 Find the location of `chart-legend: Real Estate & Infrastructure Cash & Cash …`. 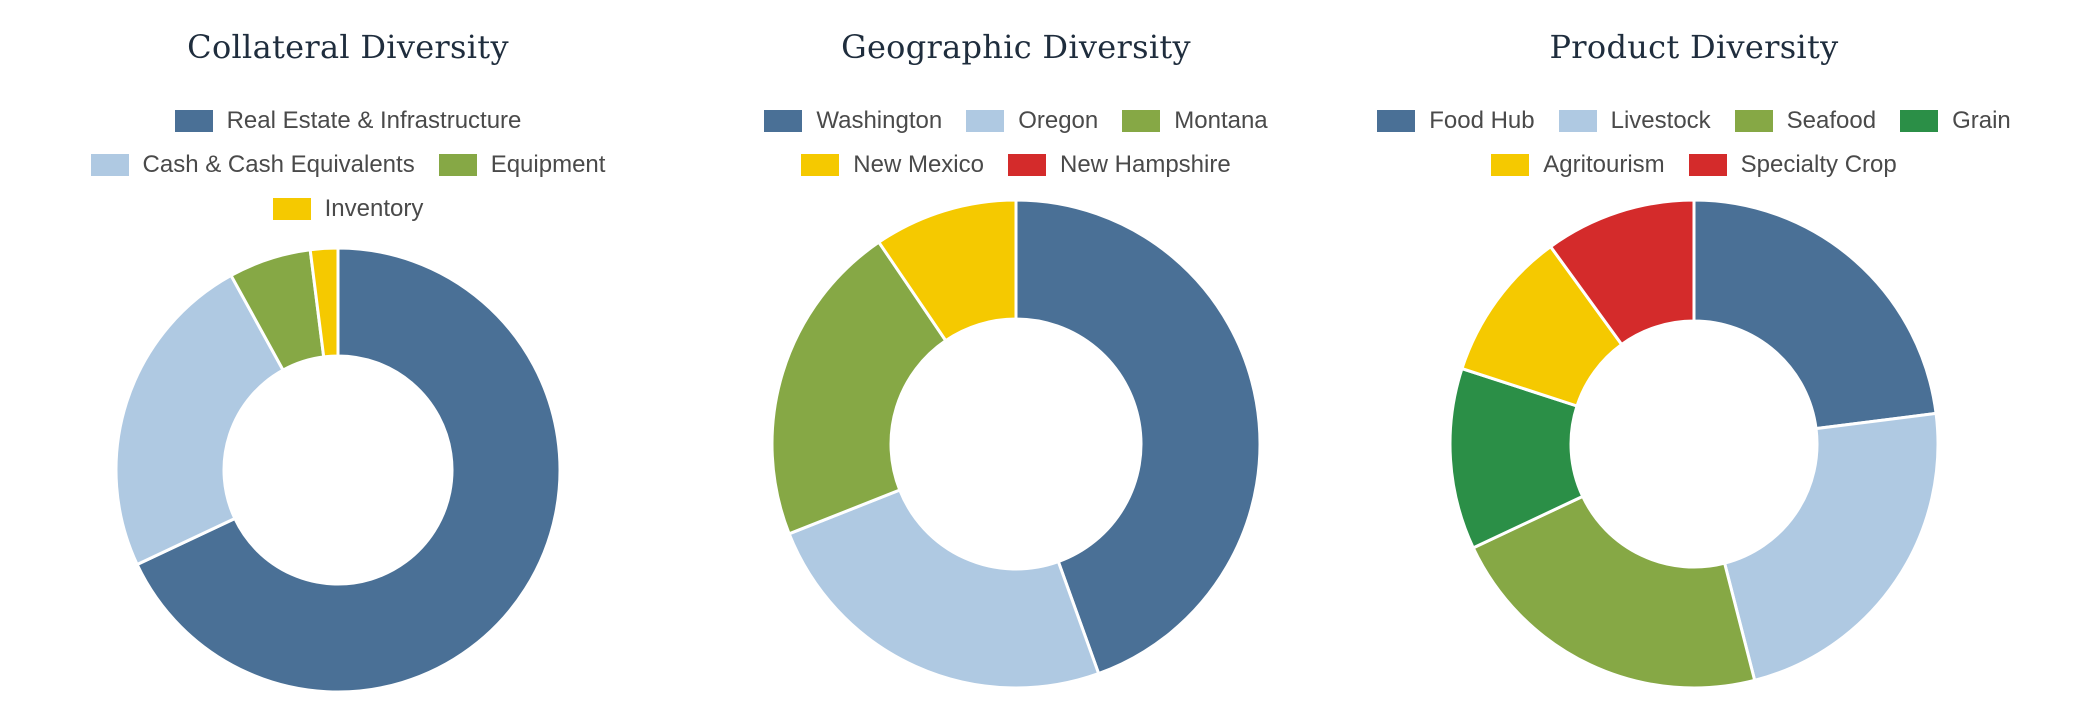

chart-legend: Real Estate & Infrastructure Cash & Cash … is located at coordinates (348, 165).